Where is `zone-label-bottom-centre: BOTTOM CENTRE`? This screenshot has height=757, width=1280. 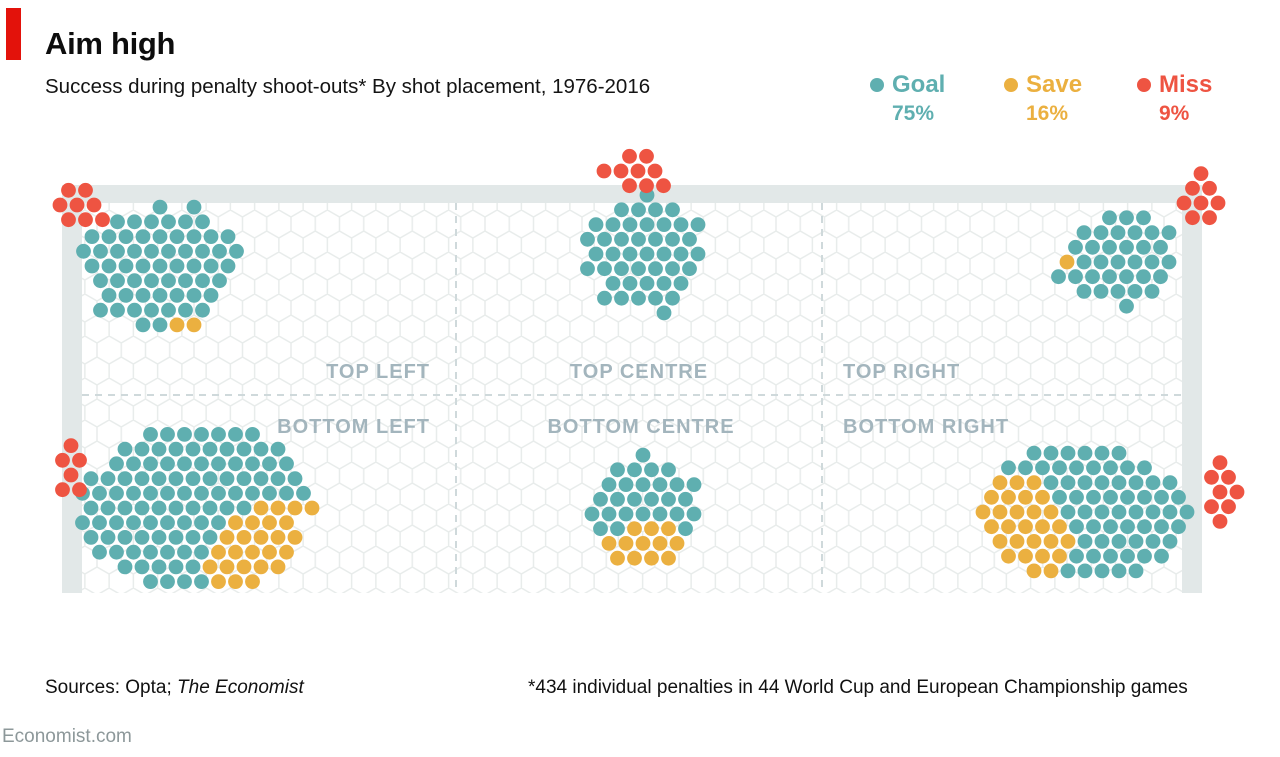 zone-label-bottom-centre: BOTTOM CENTRE is located at coordinates (641, 427).